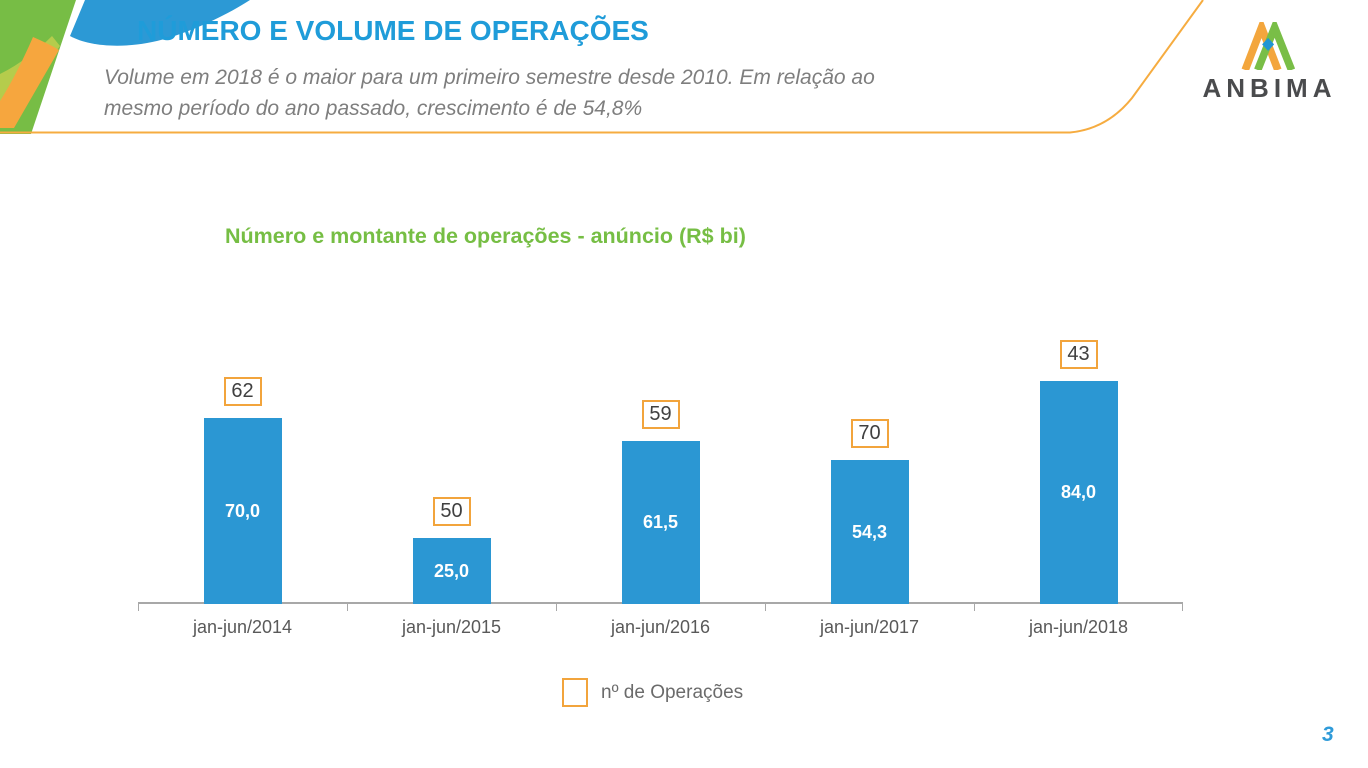  Describe the element at coordinates (1078, 354) in the screenshot. I see `count-label-jan-jun-2018: 43` at that location.